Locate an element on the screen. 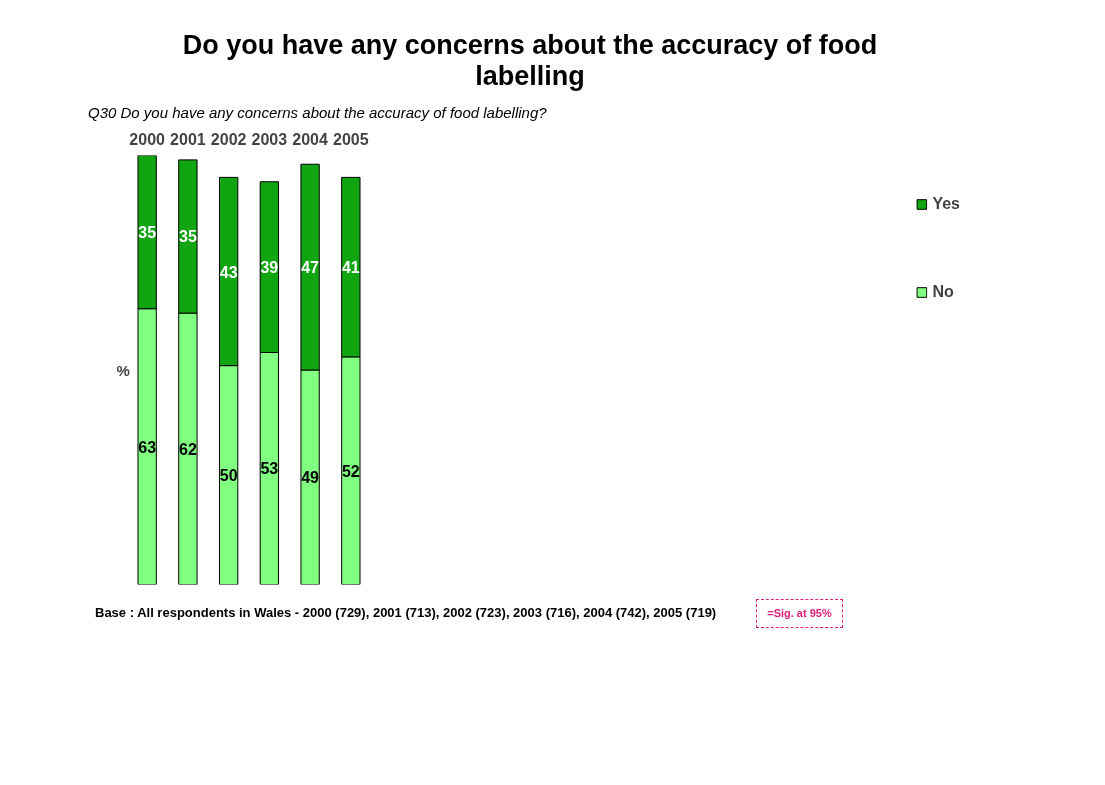 The width and height of the screenshot is (1105, 785). text: Base : All respondents in Wales - 2000 (729), 2001 (713), 2002 (723), 2003 (716), 2004 (742), 2005 (719) is located at coordinates (406, 613).